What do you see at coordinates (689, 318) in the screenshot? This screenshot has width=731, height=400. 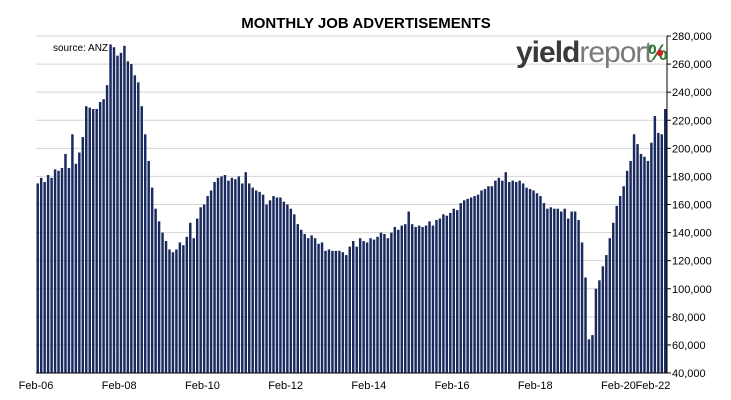 I see `y-tick-label: 80,000` at bounding box center [689, 318].